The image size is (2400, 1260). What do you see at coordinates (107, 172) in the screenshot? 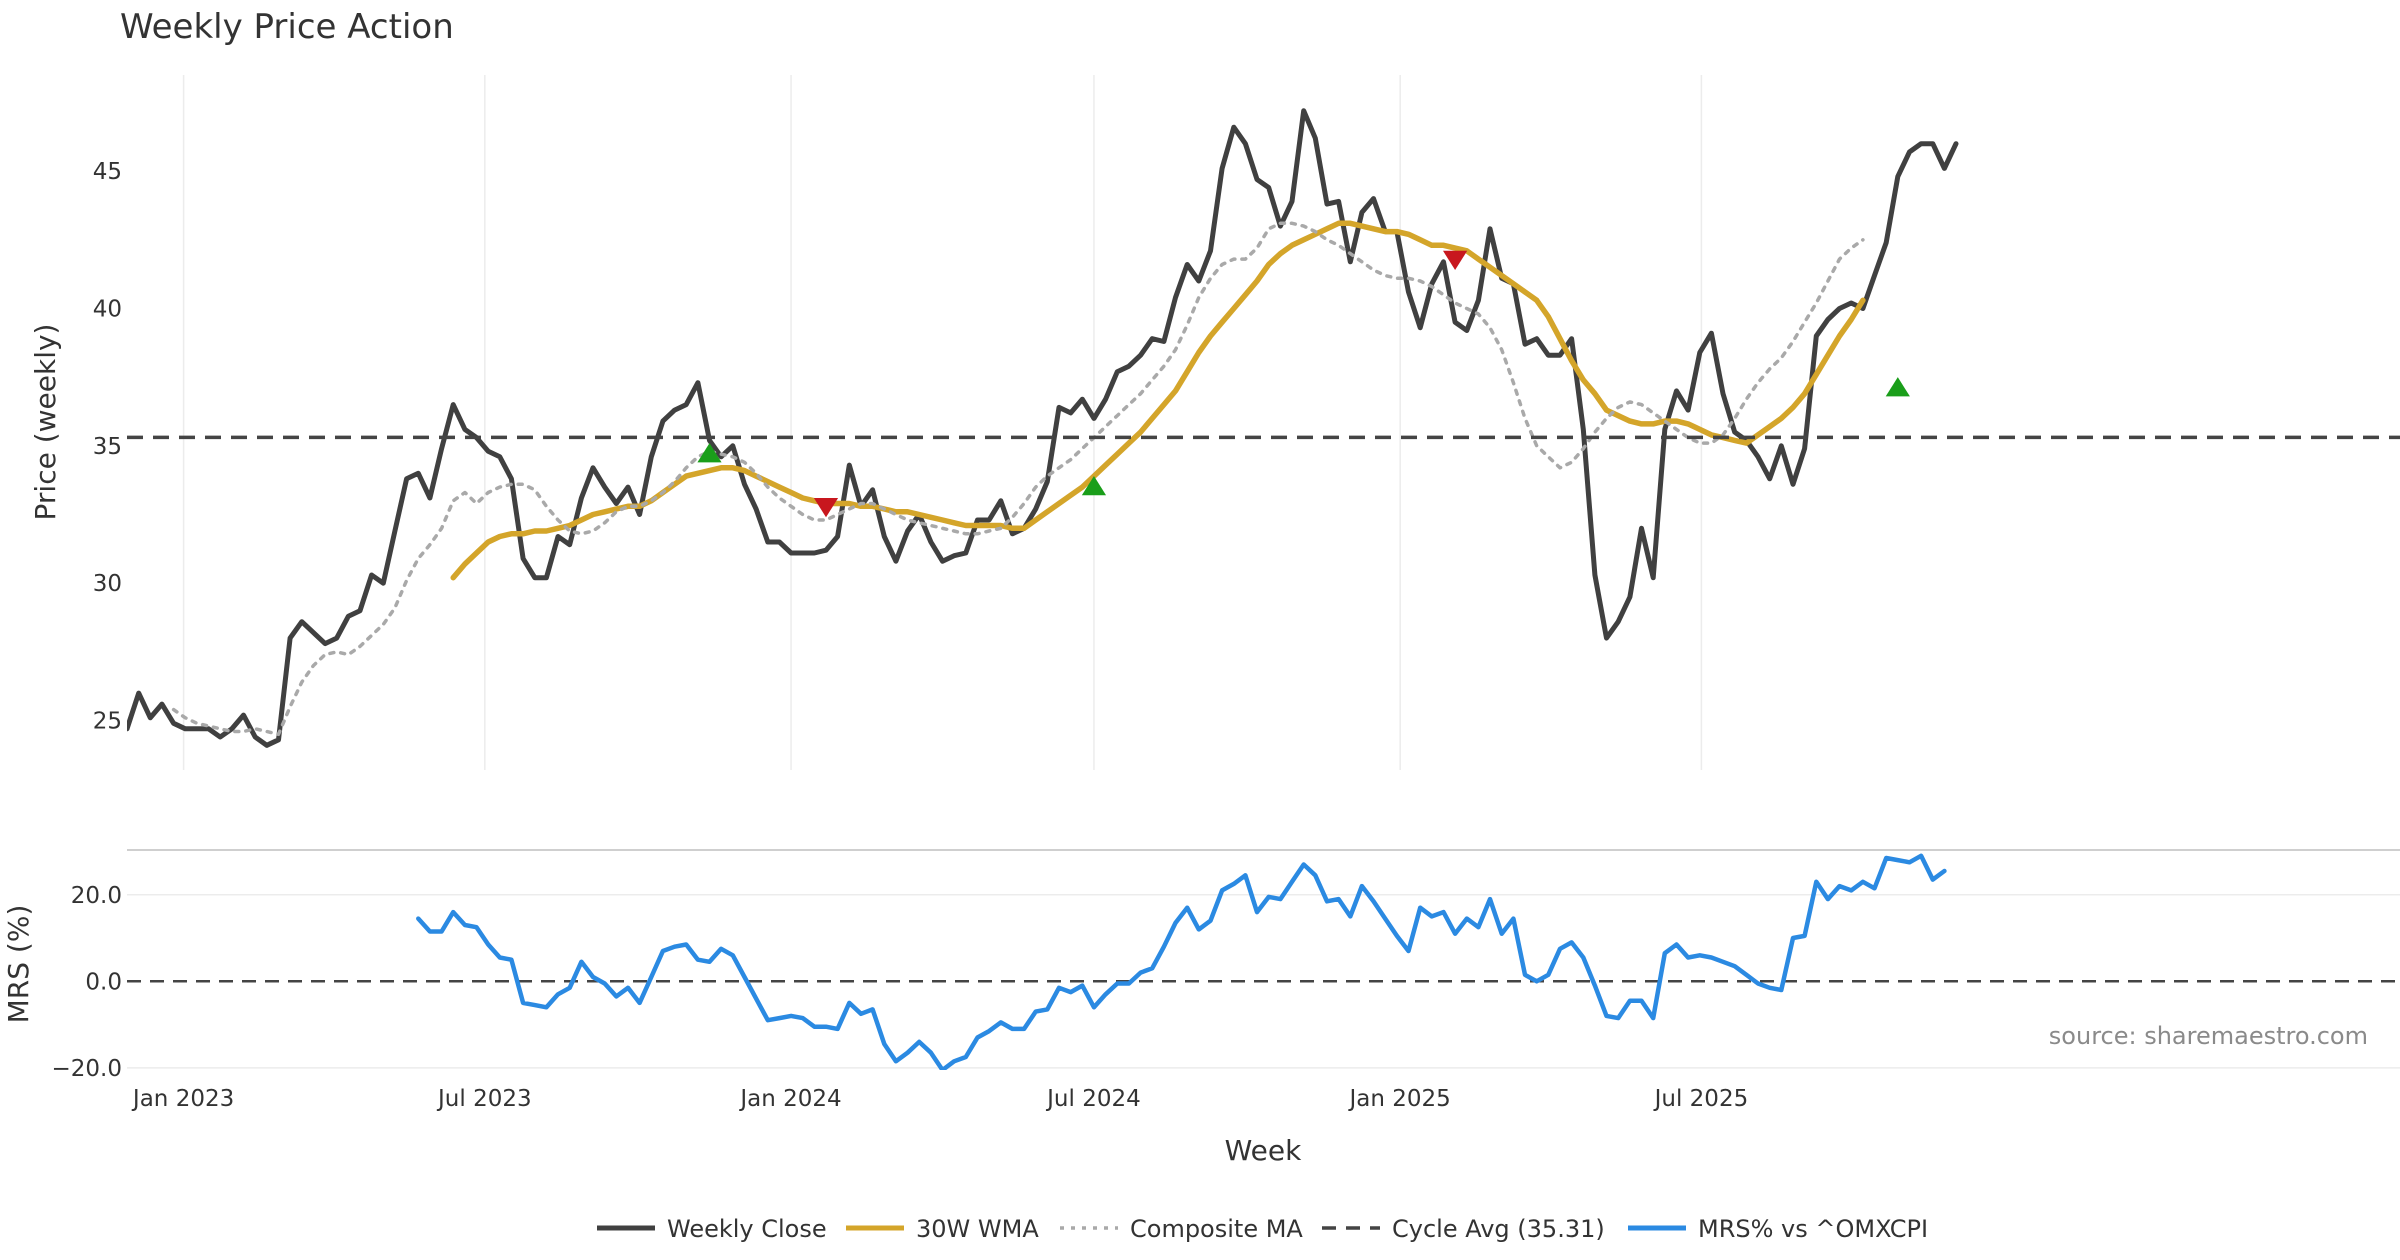
I see `price-y-tick-label: 45` at bounding box center [107, 172].